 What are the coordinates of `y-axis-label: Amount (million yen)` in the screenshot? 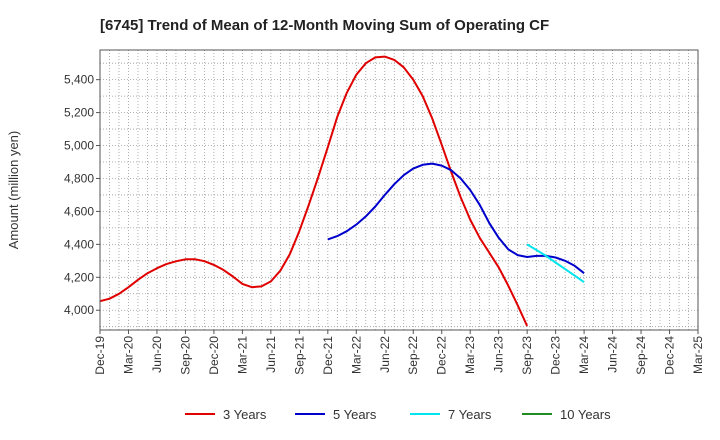 It's located at (13, 190).